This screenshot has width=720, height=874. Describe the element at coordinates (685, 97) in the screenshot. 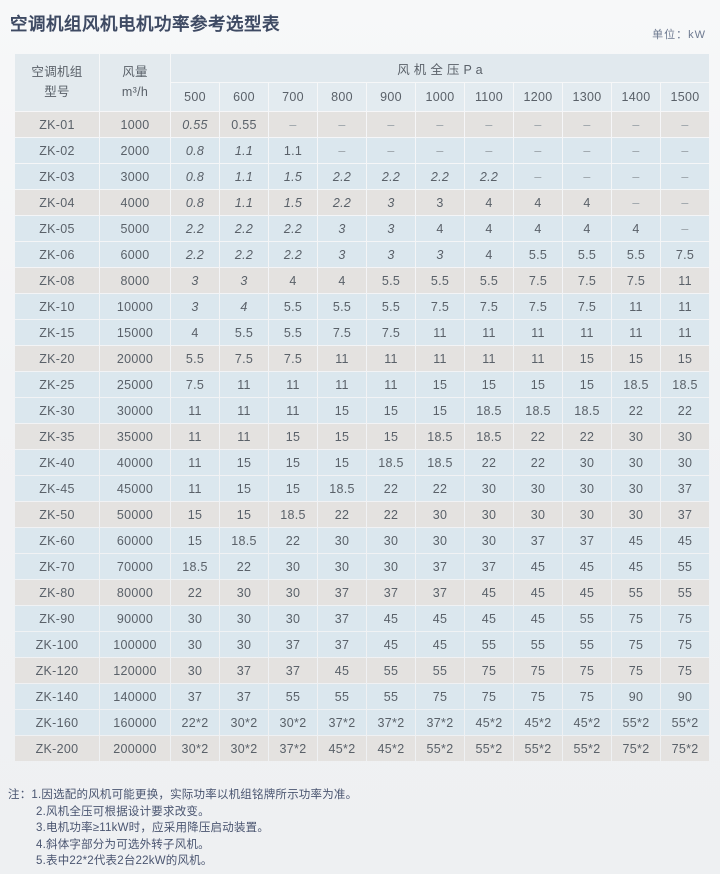

I see `header-pressure-1500: 1500` at that location.